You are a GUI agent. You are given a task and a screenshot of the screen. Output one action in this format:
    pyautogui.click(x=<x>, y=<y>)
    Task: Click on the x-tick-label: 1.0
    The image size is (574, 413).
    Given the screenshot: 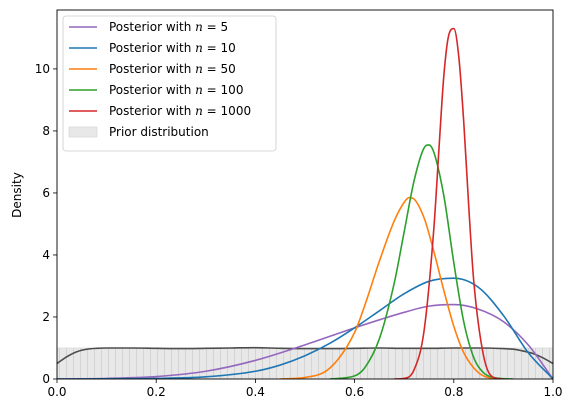 What is the action you would take?
    pyautogui.click(x=552, y=392)
    